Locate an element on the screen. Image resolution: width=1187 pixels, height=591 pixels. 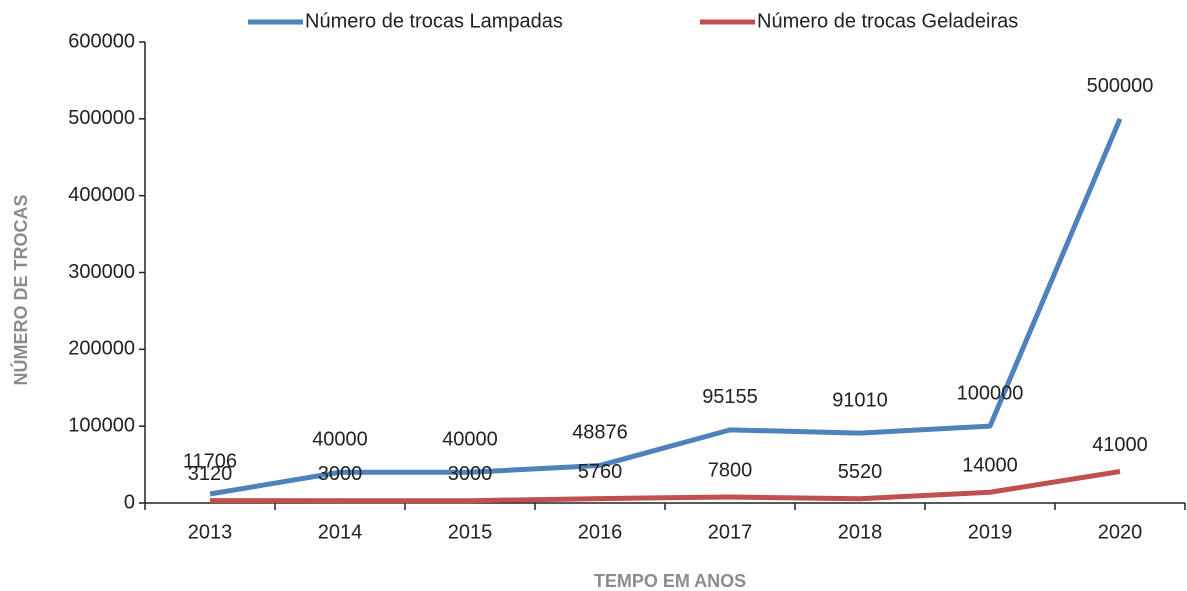
data-label: 11706 is located at coordinates (210, 461).